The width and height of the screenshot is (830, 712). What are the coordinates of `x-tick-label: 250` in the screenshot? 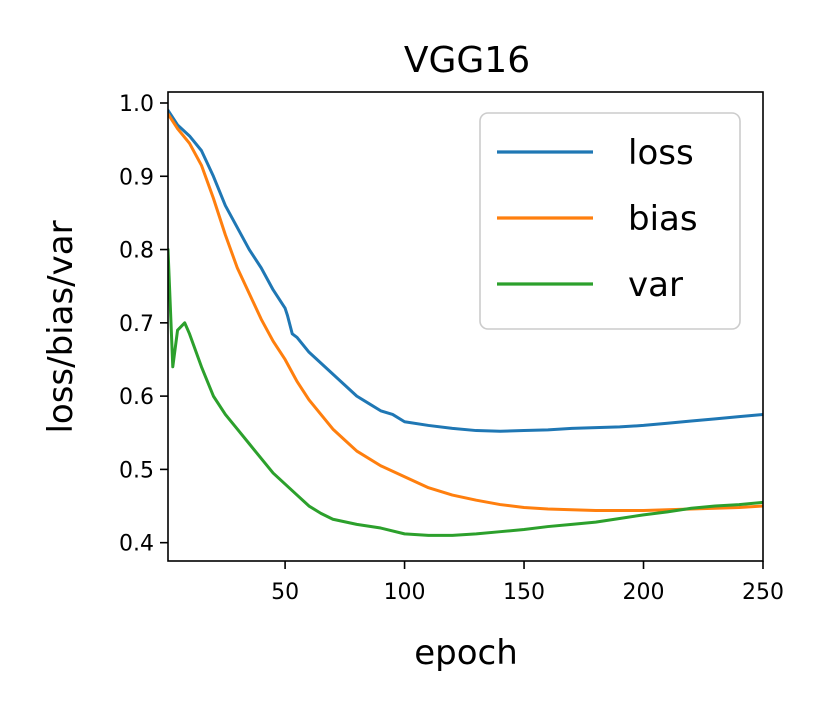 It's located at (763, 592).